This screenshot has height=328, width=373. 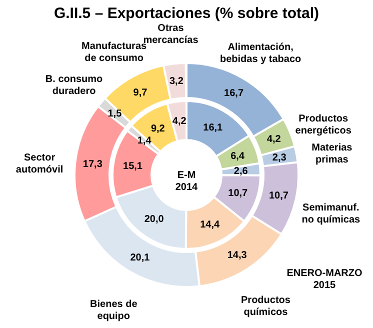 What do you see at coordinates (186, 181) in the screenshot?
I see `slice-label: E-M 2014` at bounding box center [186, 181].